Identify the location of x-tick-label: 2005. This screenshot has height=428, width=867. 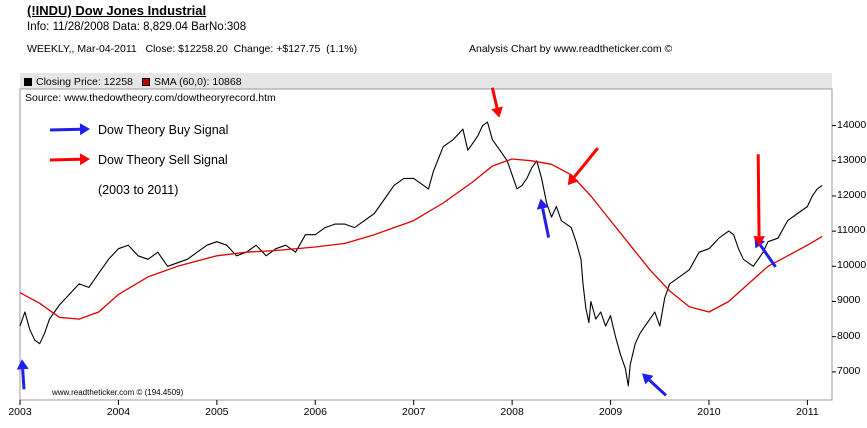
(217, 412).